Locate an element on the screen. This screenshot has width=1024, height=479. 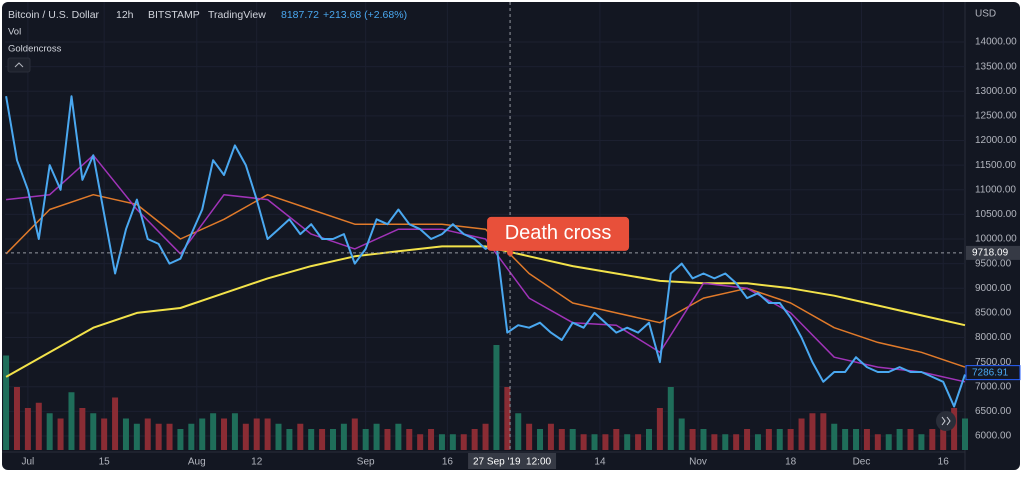
y-tick-label: 14000.00 is located at coordinates (996, 42).